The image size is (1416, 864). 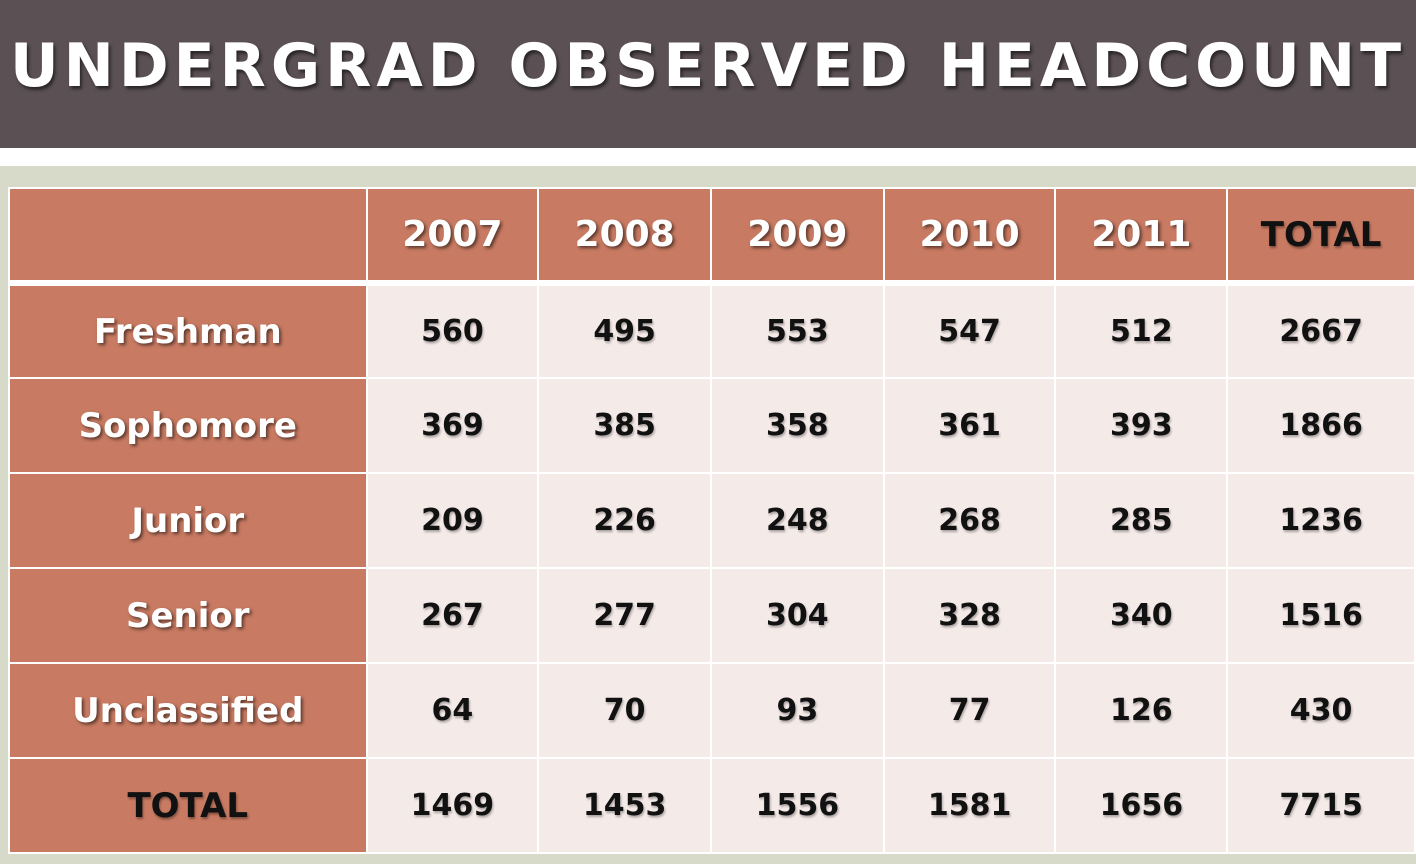 I want to click on table-cell: 361, so click(x=969, y=425).